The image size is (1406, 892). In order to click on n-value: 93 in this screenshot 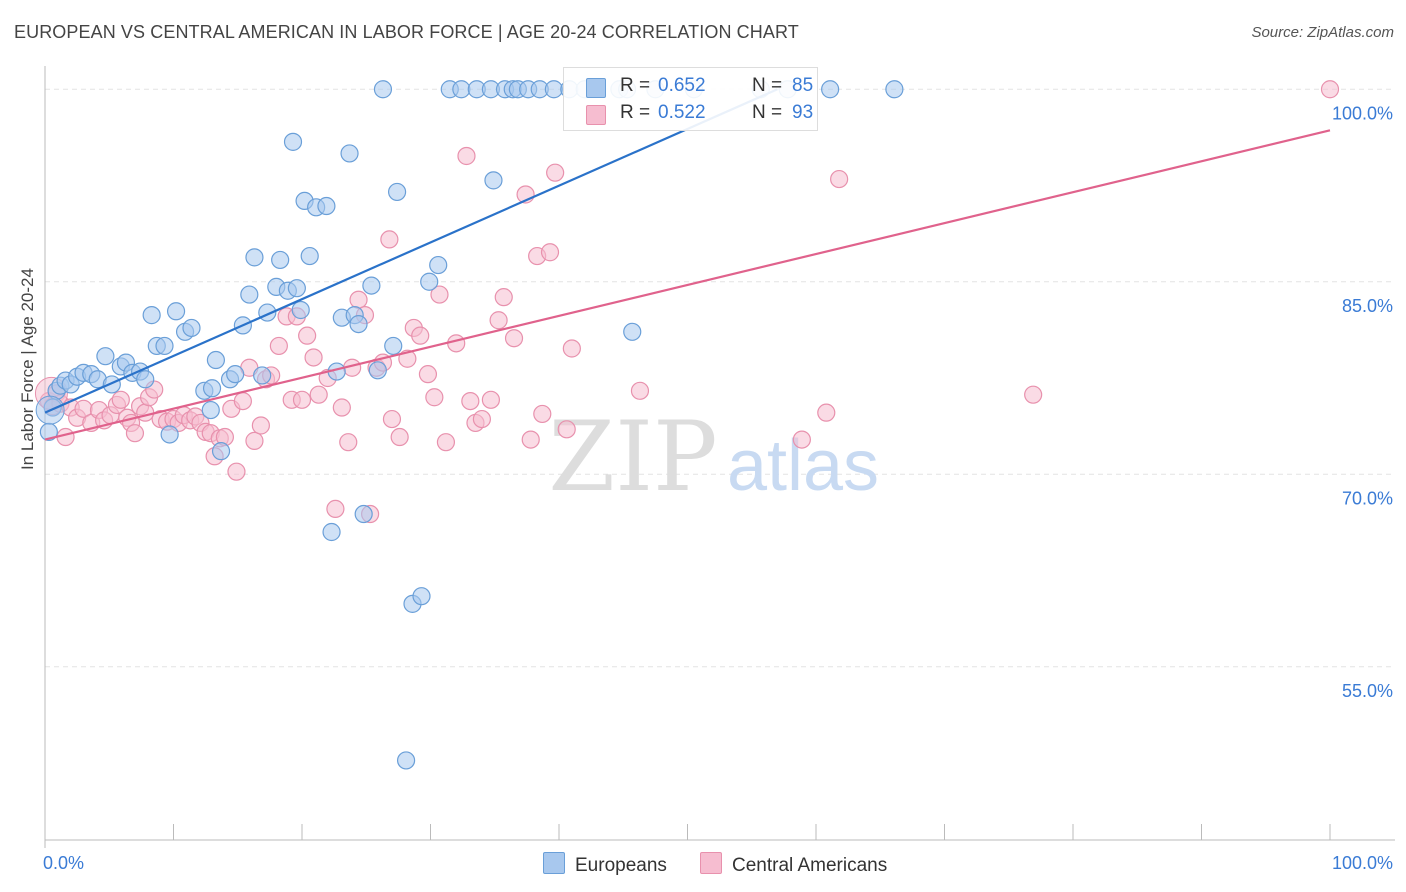, I will do `click(803, 112)`.